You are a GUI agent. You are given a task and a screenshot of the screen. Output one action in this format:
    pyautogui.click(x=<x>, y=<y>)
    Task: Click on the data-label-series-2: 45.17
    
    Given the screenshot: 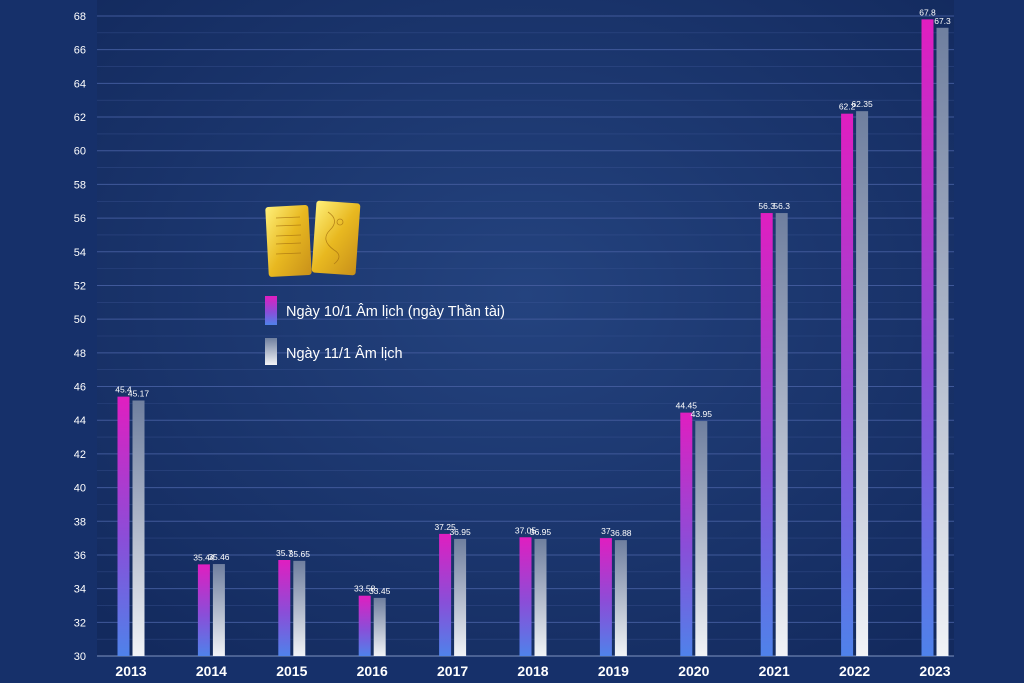 What is the action you would take?
    pyautogui.click(x=139, y=394)
    